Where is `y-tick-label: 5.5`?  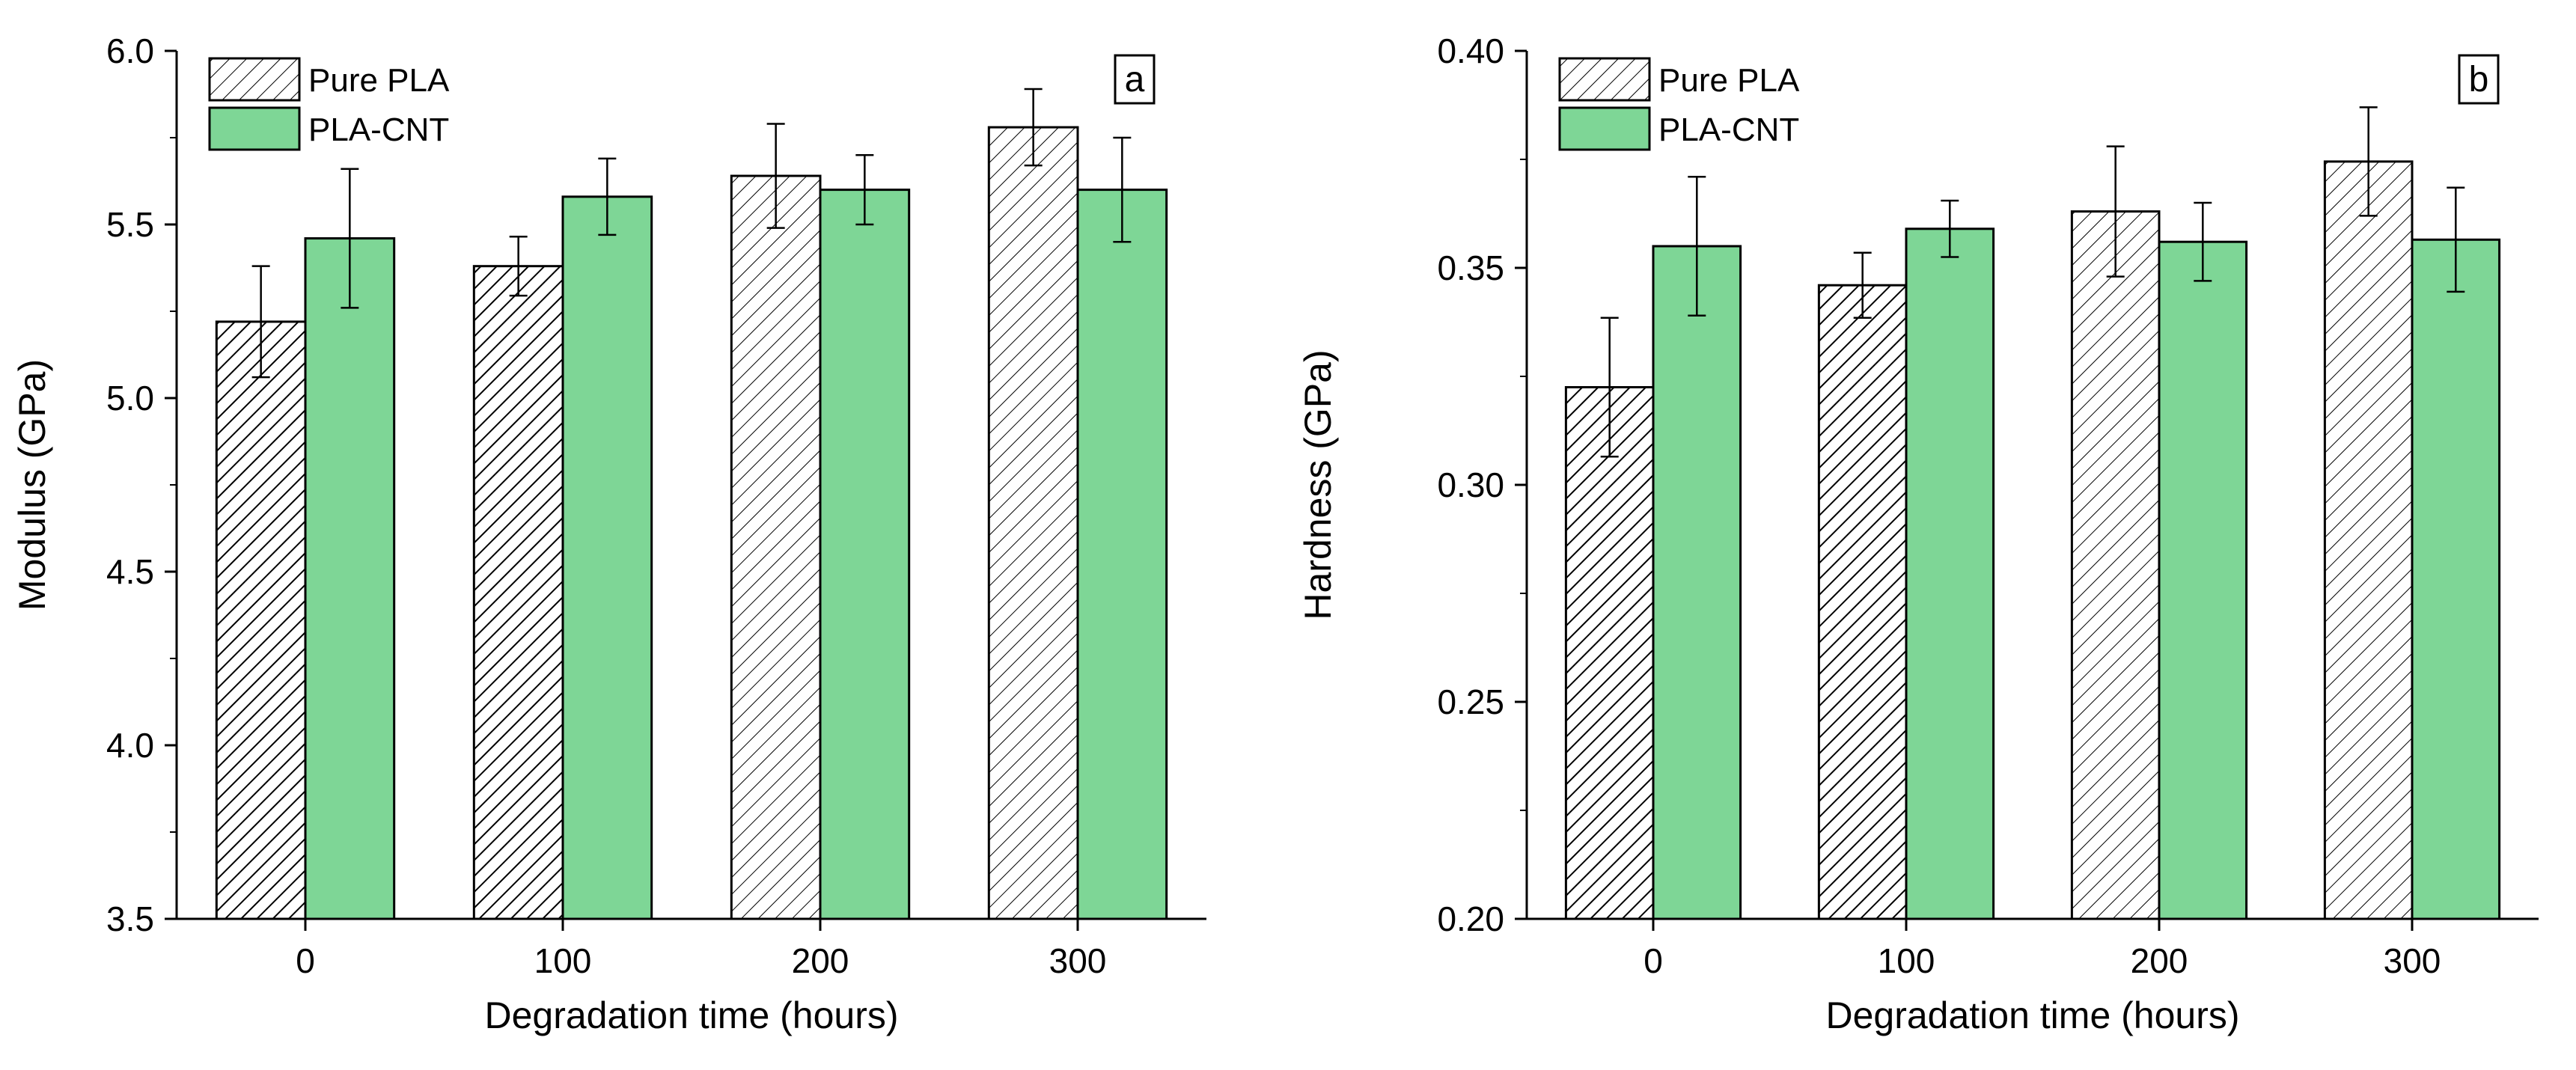 y-tick-label: 5.5 is located at coordinates (130, 225).